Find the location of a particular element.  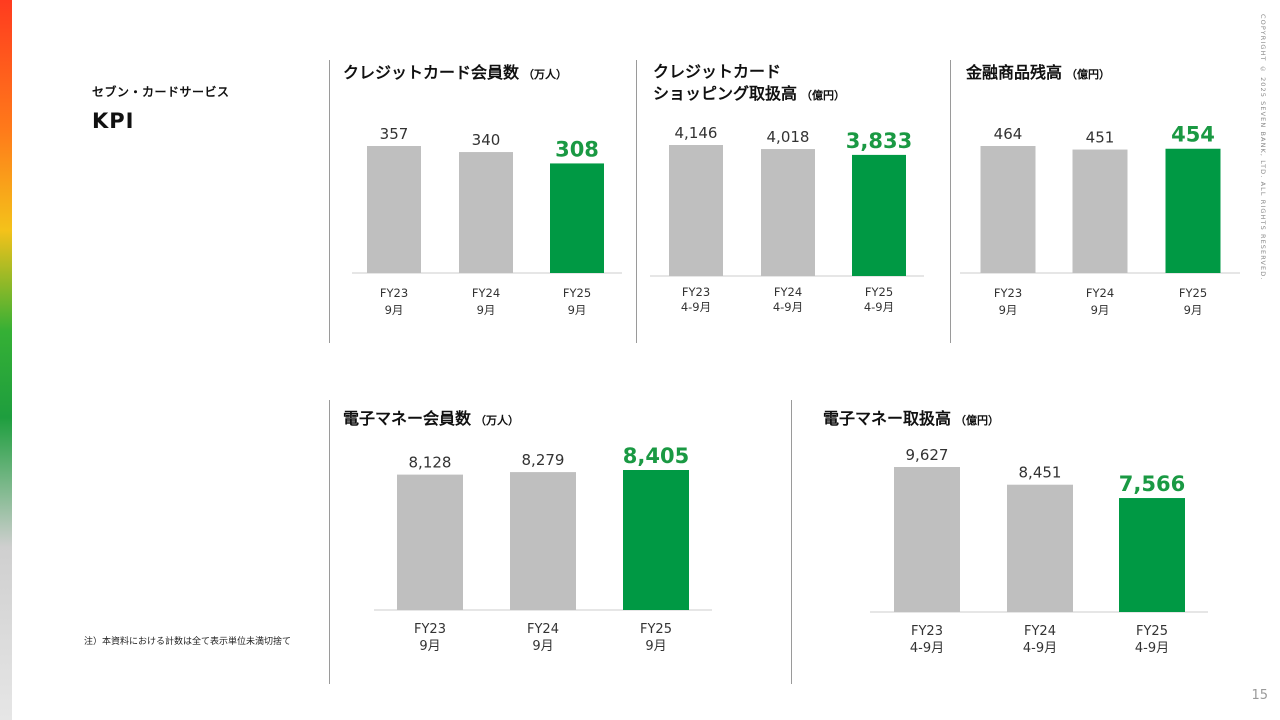

data-label: 7,566 is located at coordinates (1152, 484).